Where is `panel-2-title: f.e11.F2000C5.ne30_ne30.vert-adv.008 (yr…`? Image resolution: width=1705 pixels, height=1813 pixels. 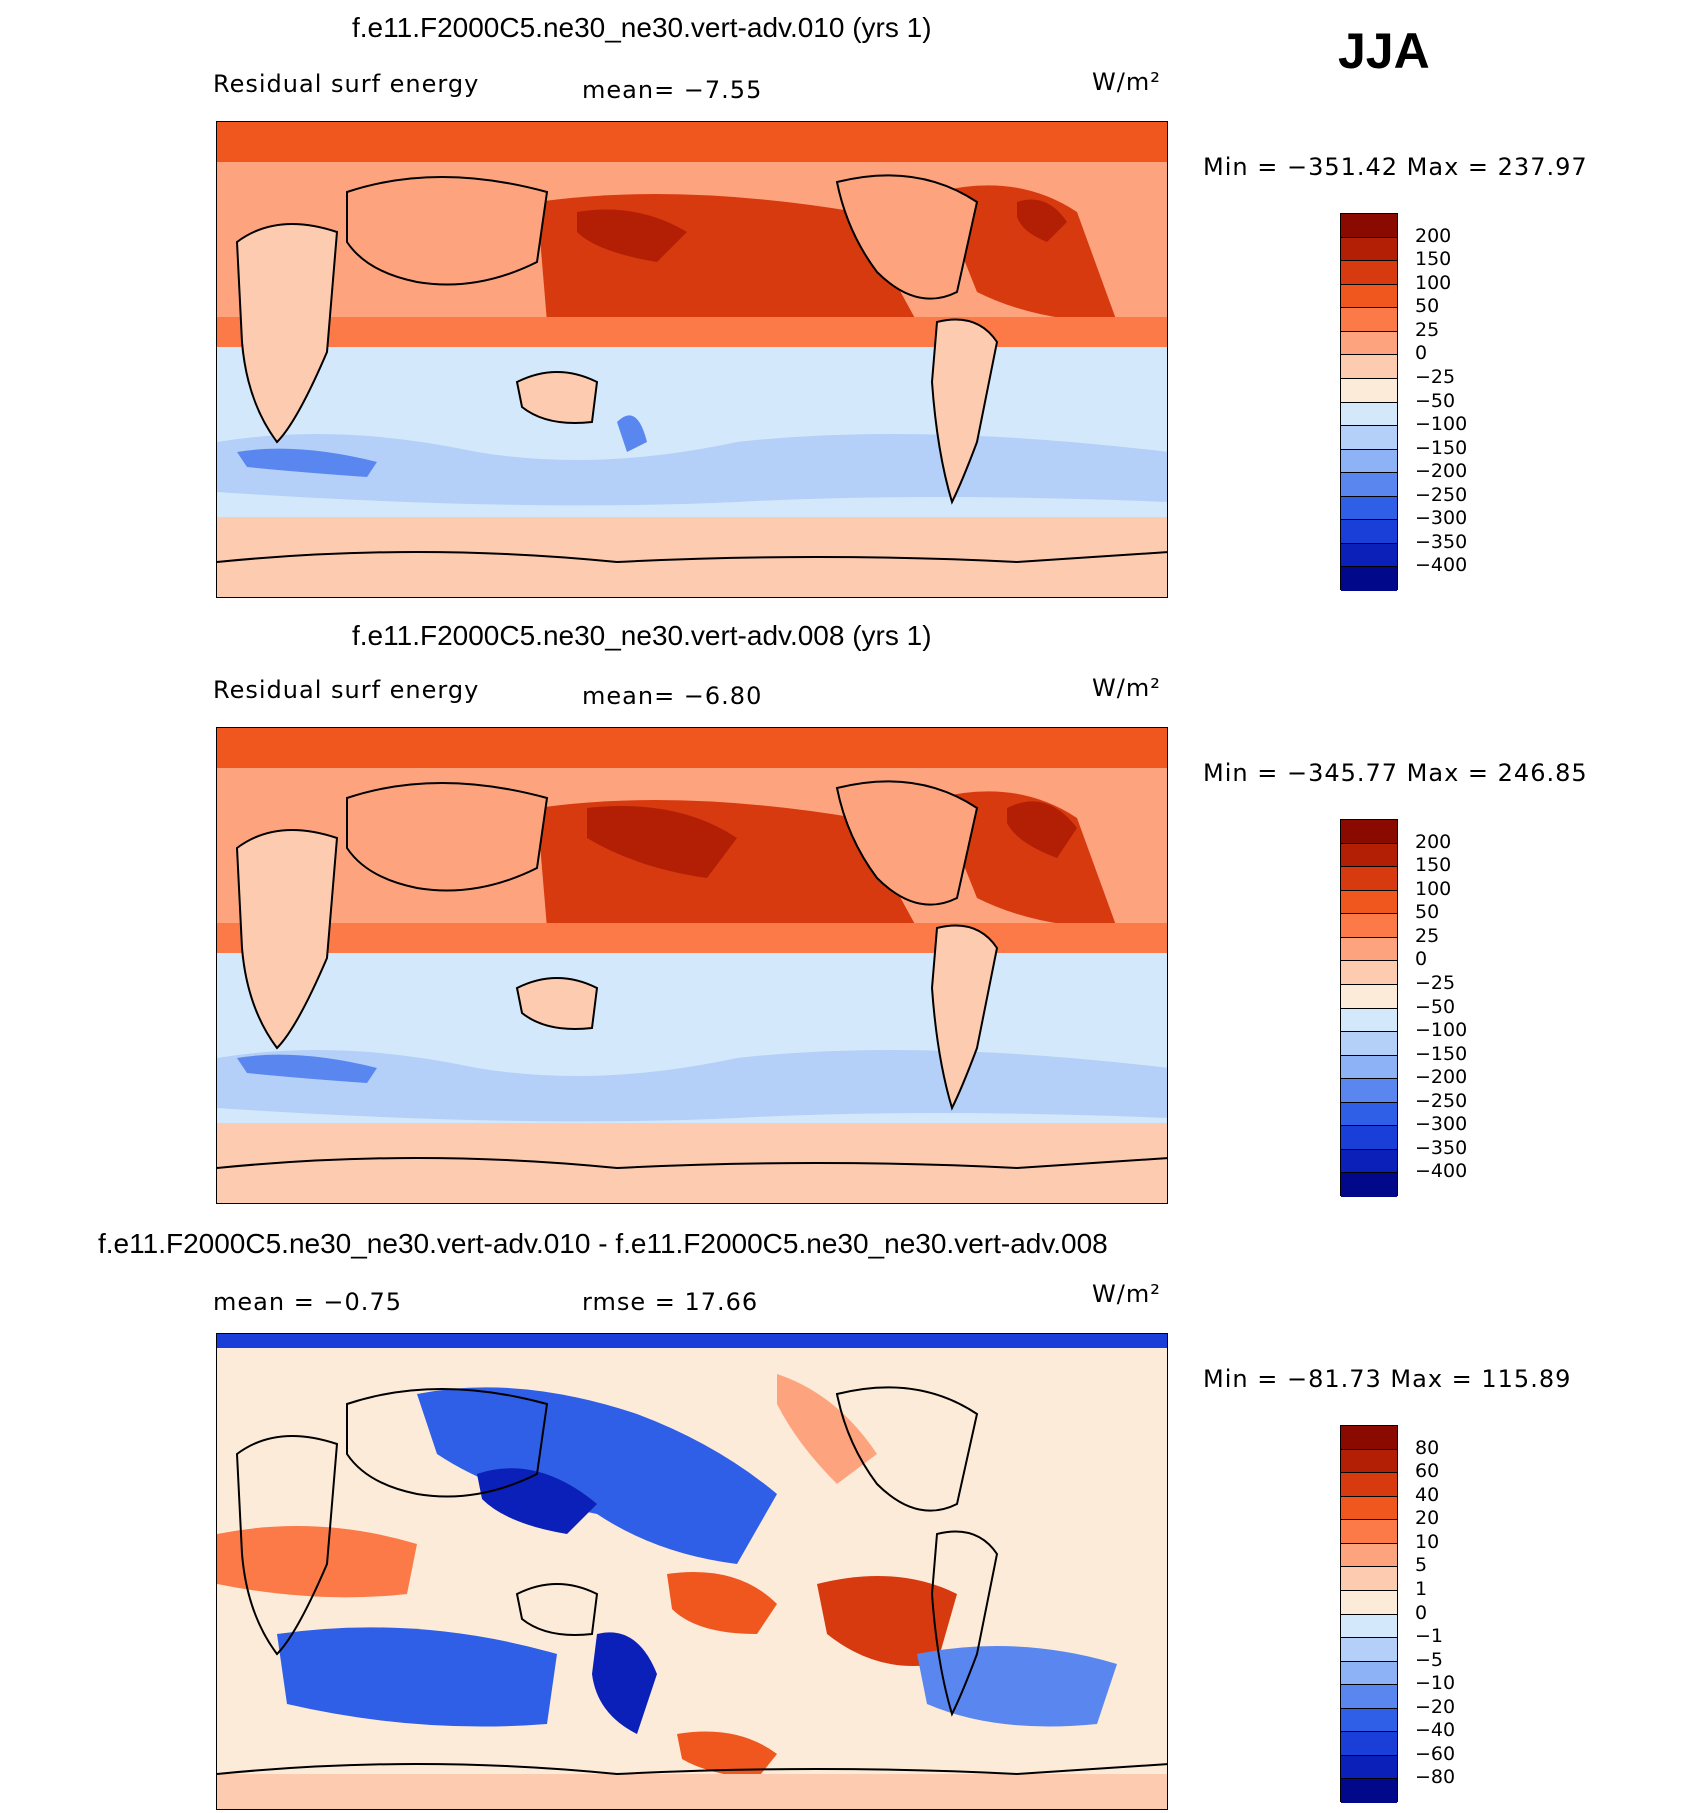
panel-2-title: f.e11.F2000C5.ne30_ne30.vert-adv.008 (yr… is located at coordinates (642, 635).